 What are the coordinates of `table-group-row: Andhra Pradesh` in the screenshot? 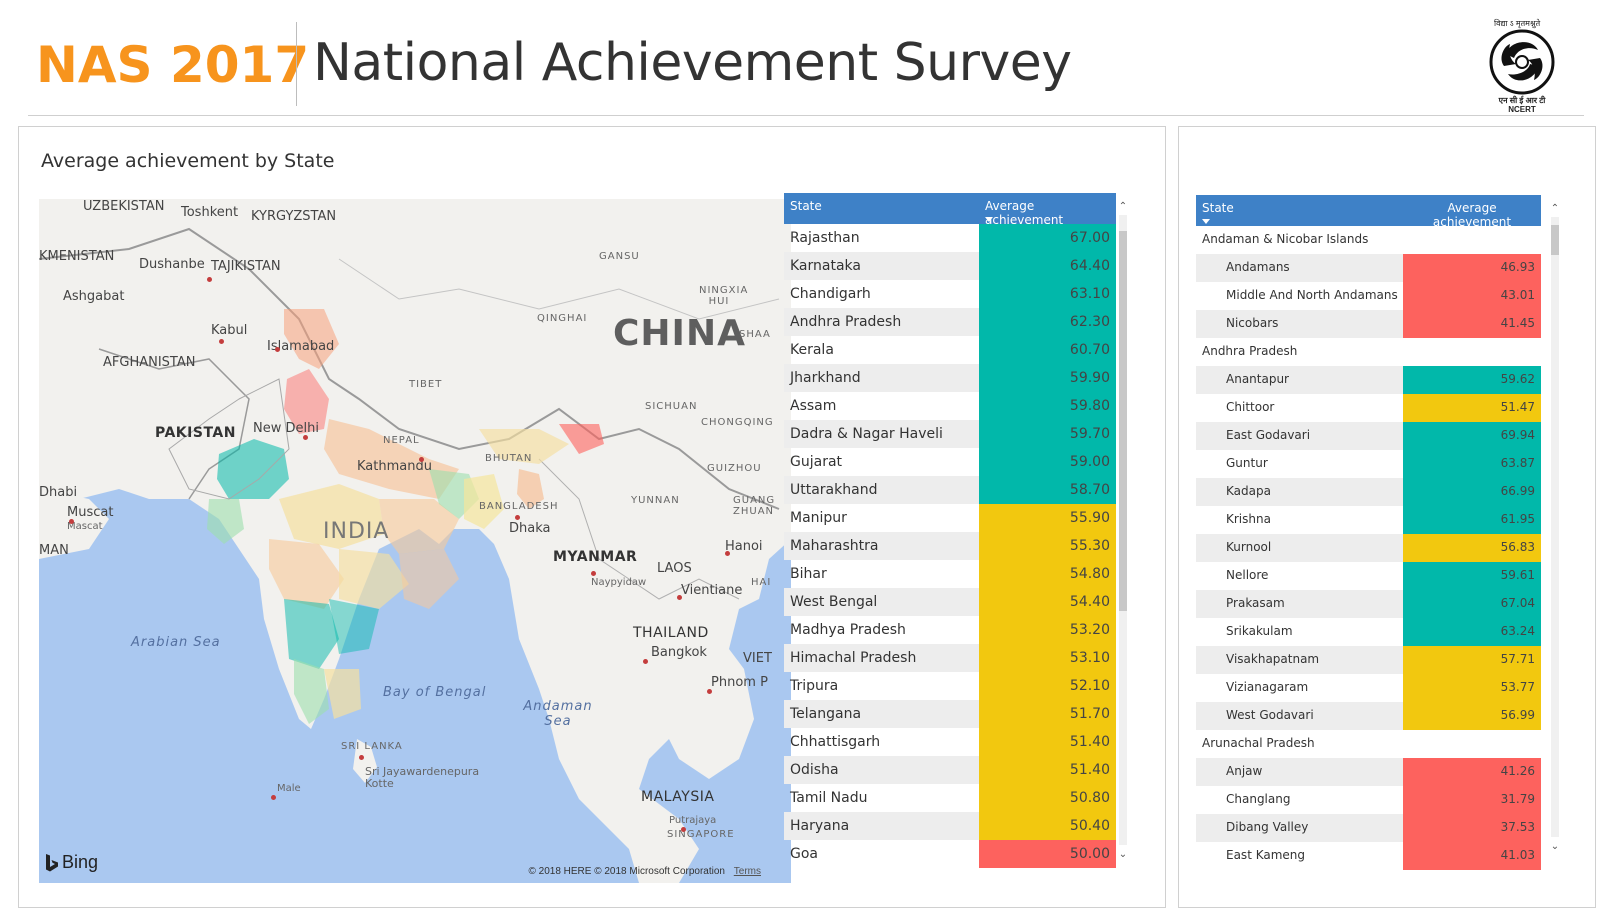 It's located at (1368, 352).